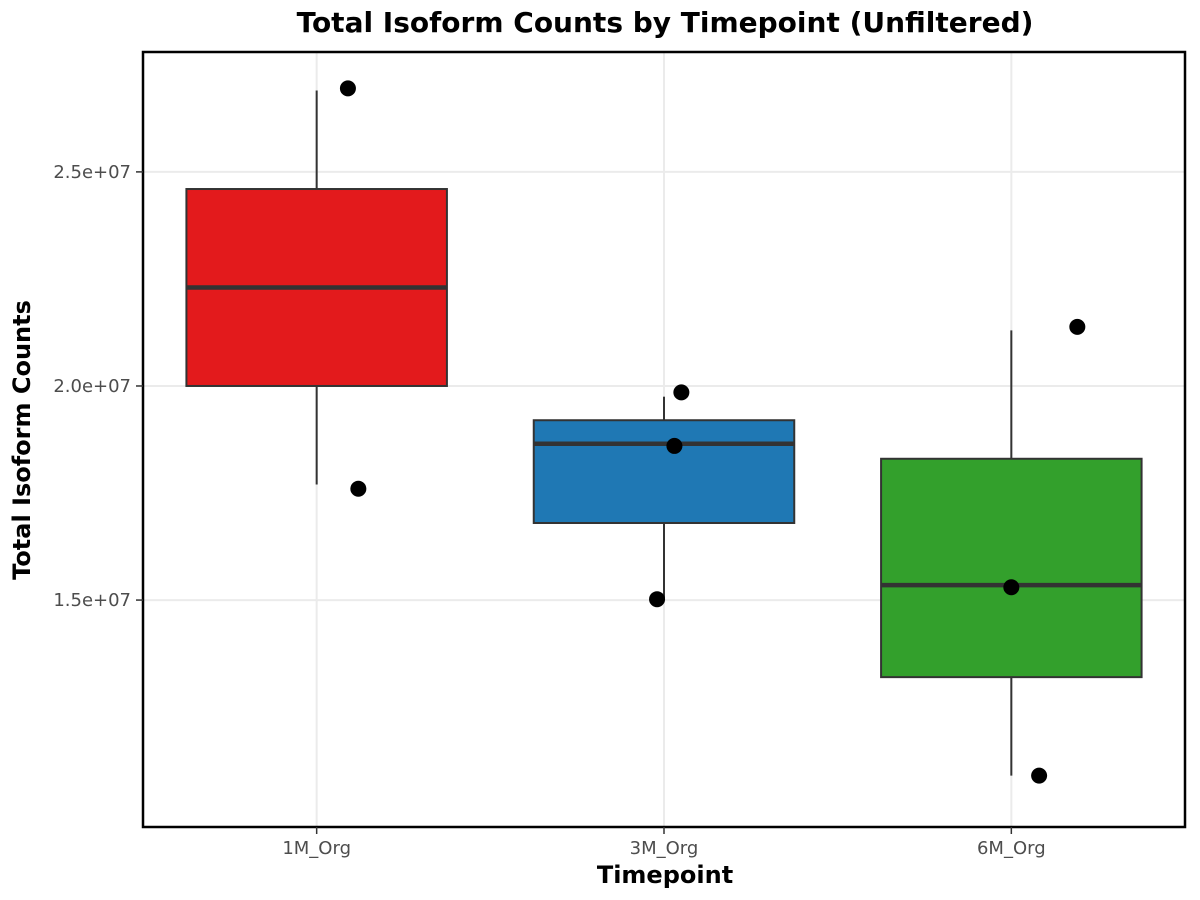  I want to click on x-tick-label: 3M_Org, so click(664, 848).